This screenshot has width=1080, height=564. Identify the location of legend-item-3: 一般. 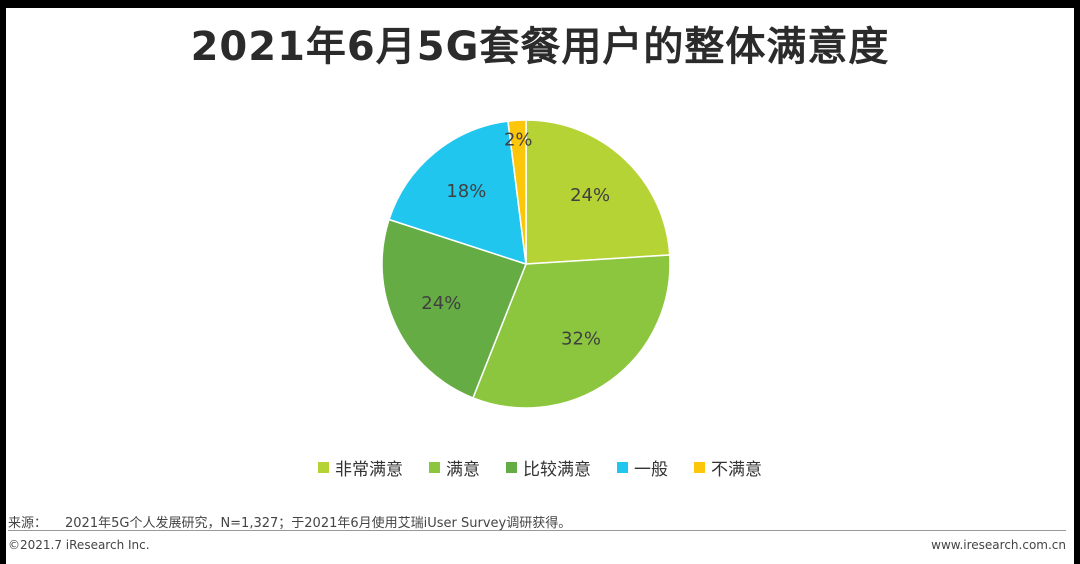
(642, 467).